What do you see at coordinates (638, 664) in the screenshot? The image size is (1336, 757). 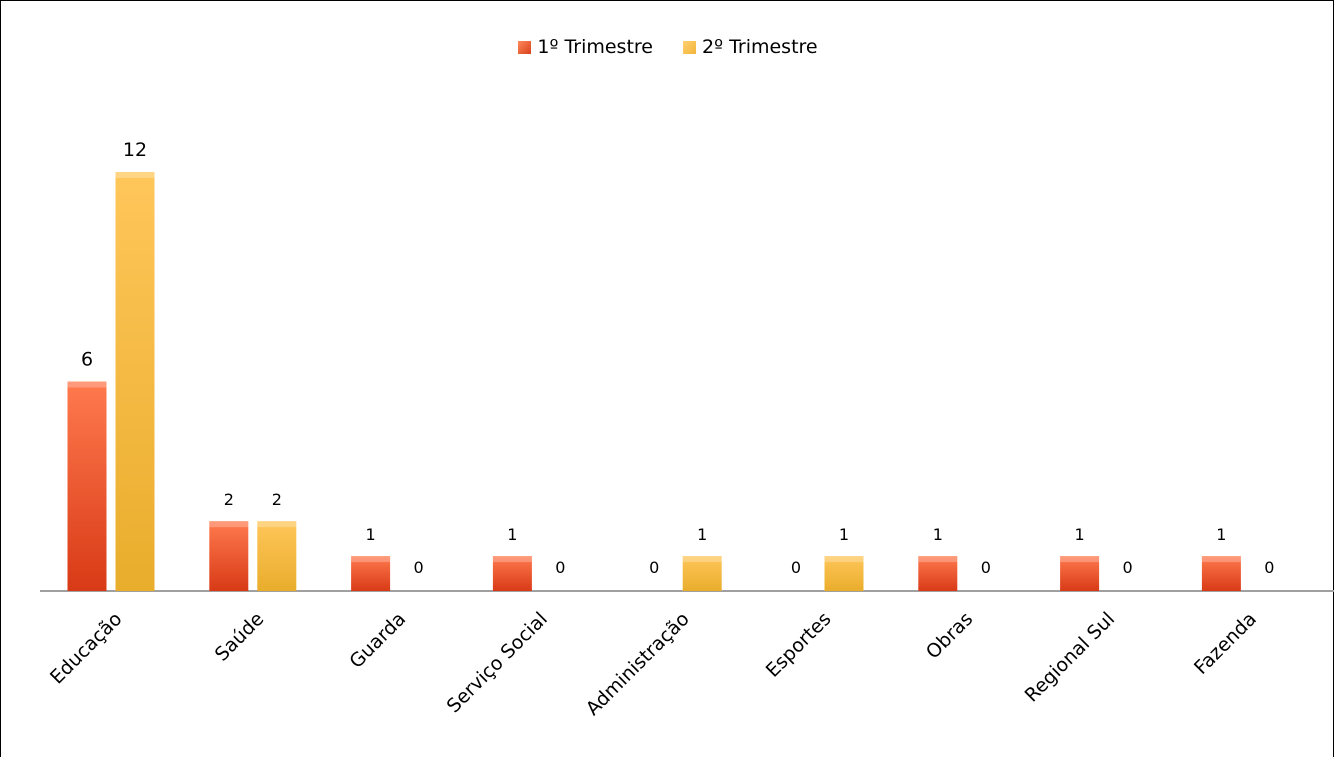 I see `category-label-4: Administração` at bounding box center [638, 664].